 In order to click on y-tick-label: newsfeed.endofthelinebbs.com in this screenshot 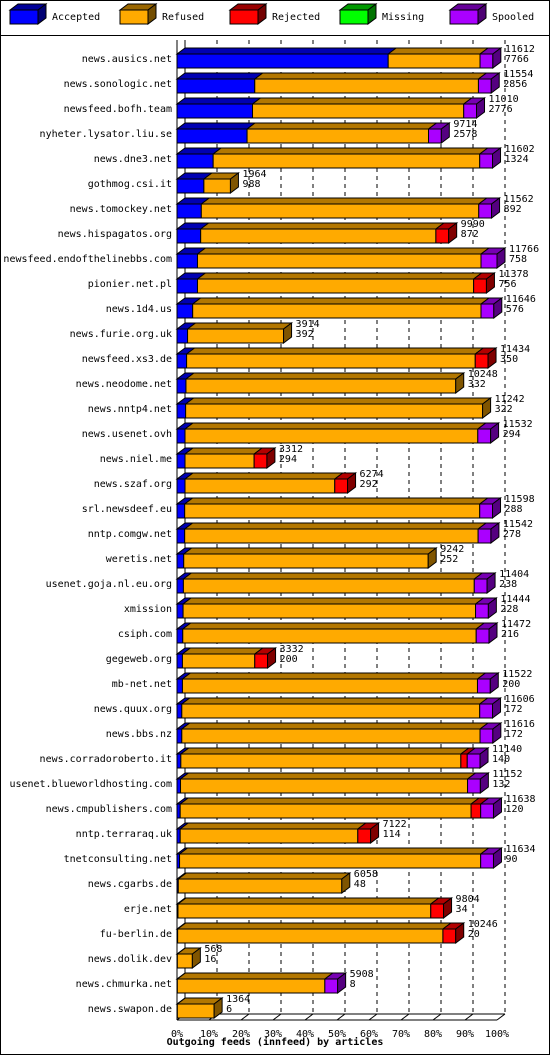, I will do `click(87, 259)`.